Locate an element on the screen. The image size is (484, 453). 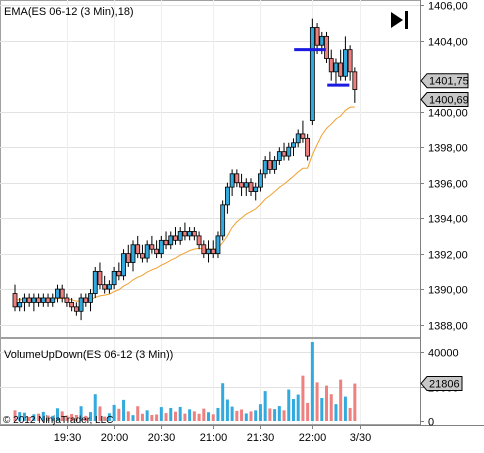
time-tick-label: 20:00 is located at coordinates (115, 438).